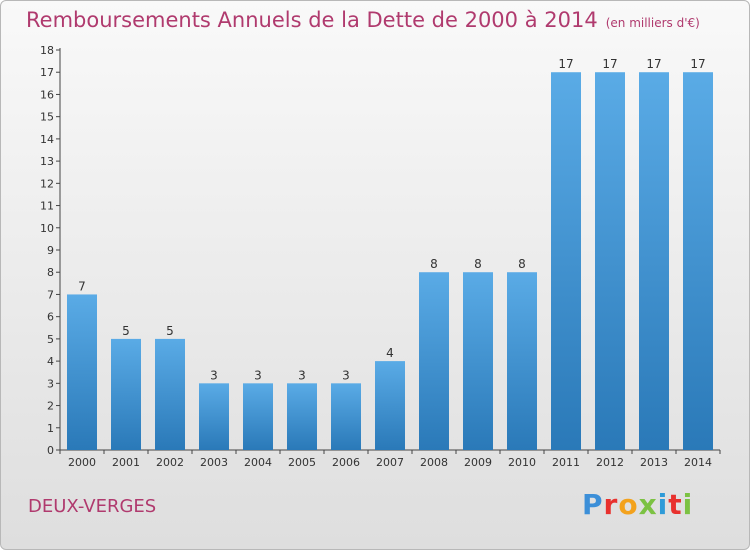  What do you see at coordinates (434, 462) in the screenshot?
I see `x-tick-label: 2008` at bounding box center [434, 462].